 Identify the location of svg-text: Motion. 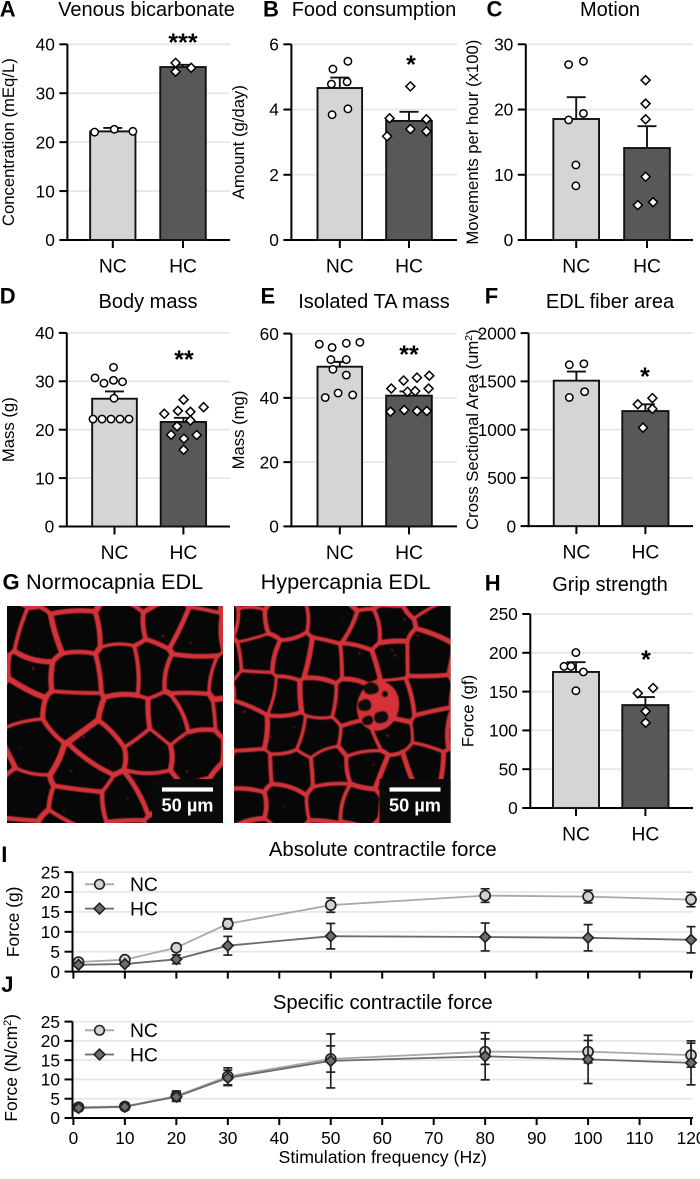
(610, 10).